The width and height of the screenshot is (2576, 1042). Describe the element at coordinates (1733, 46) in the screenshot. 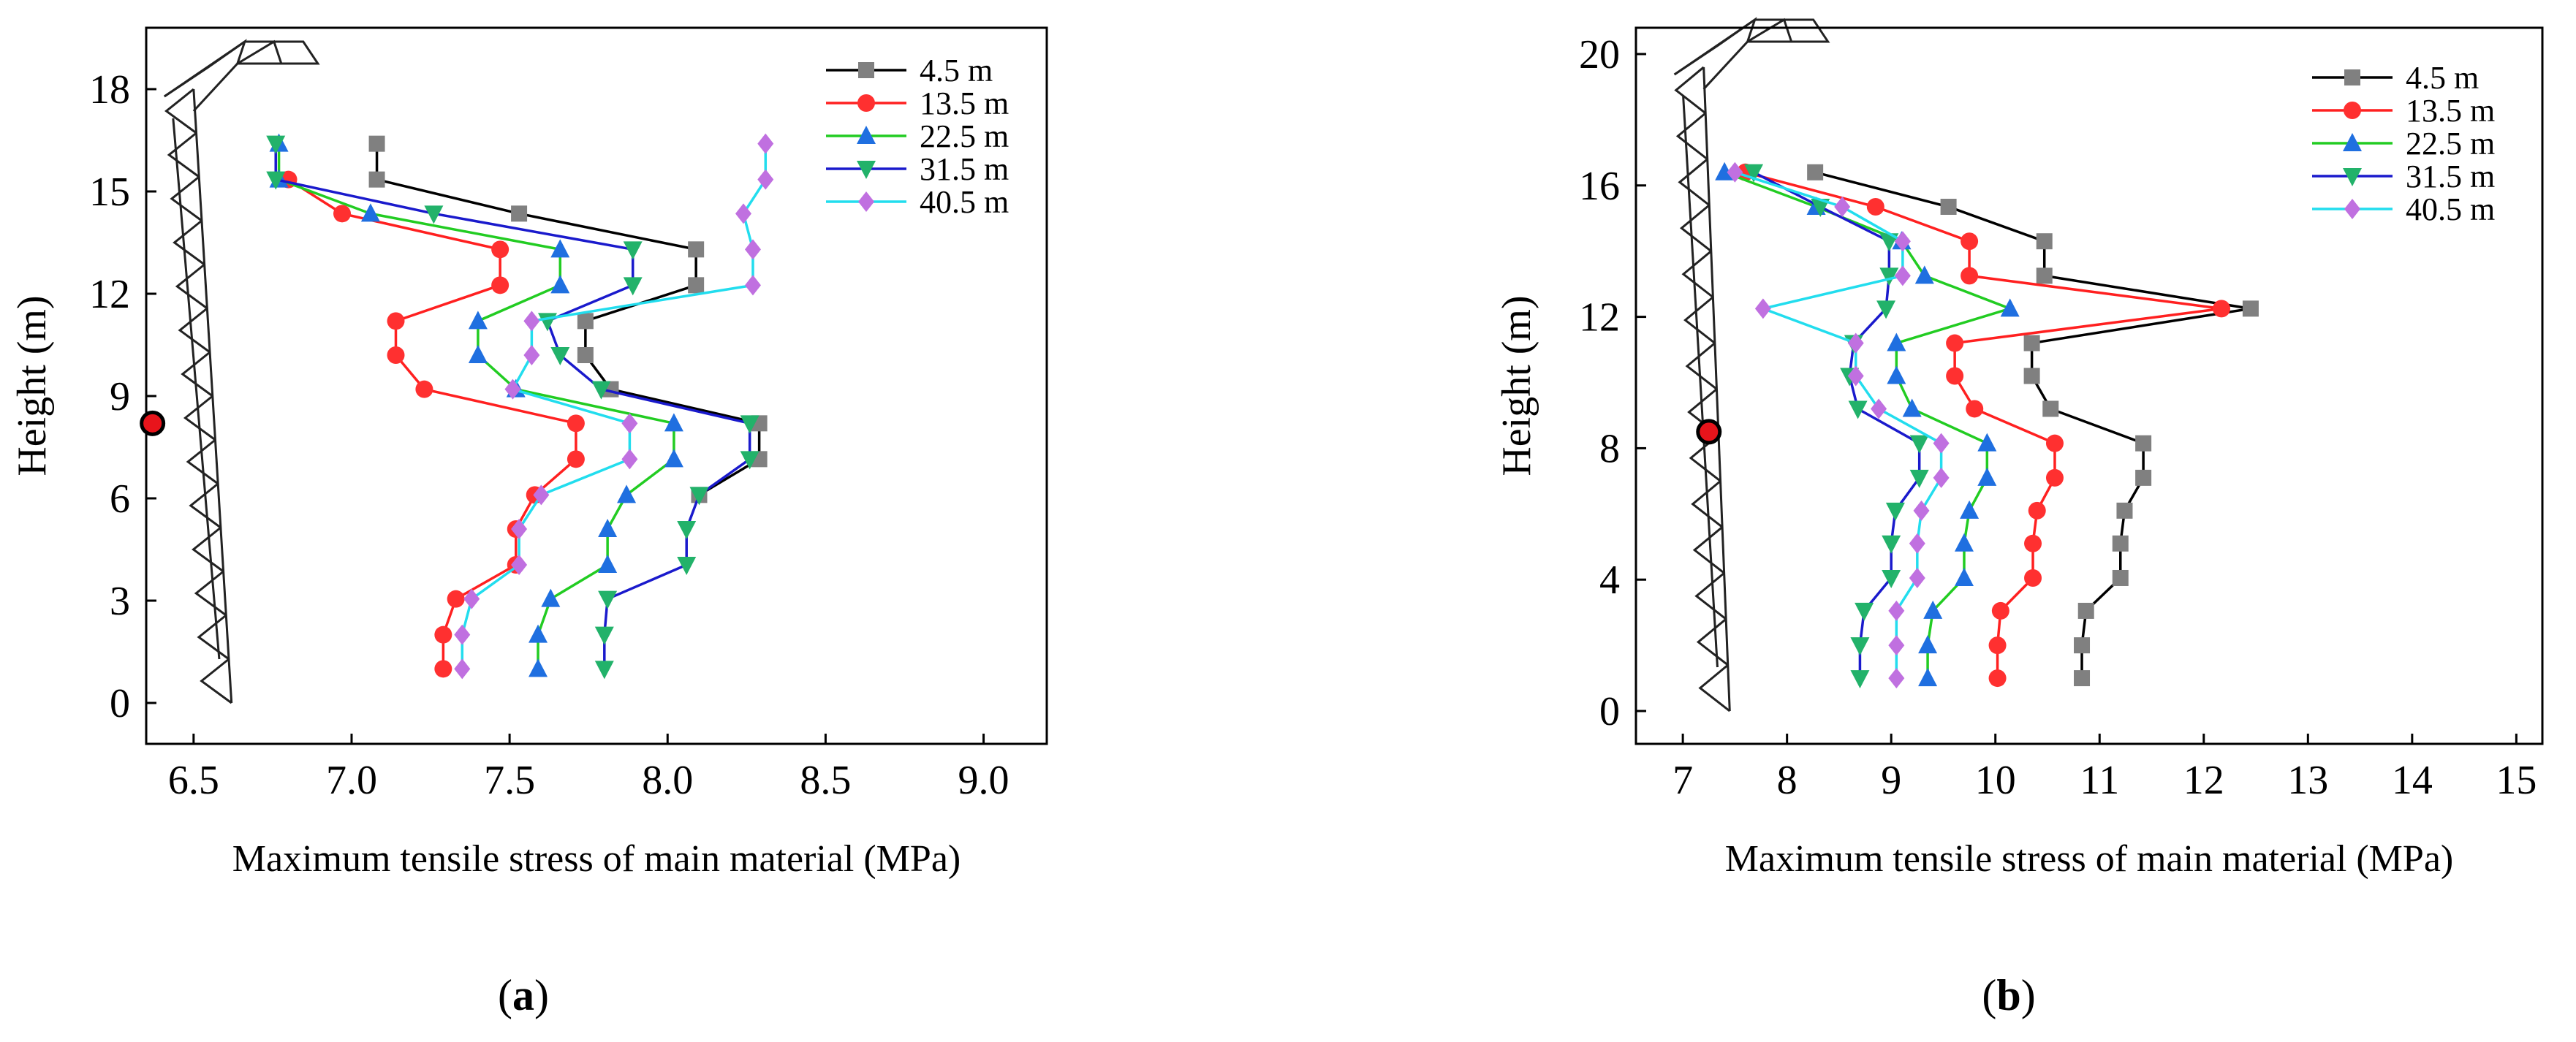

I see `tower-jib-bracing` at that location.